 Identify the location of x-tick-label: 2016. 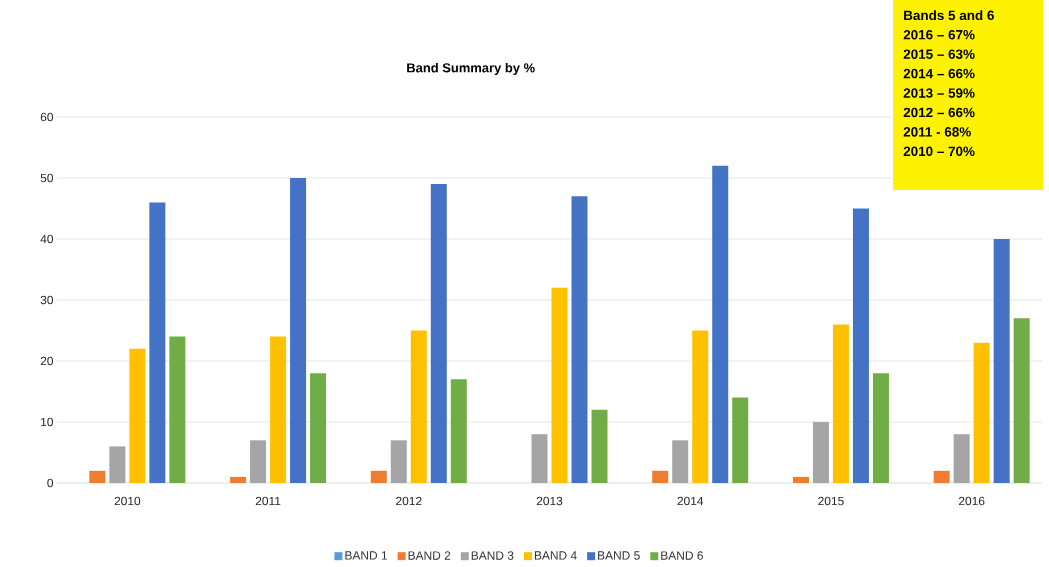
(971, 501).